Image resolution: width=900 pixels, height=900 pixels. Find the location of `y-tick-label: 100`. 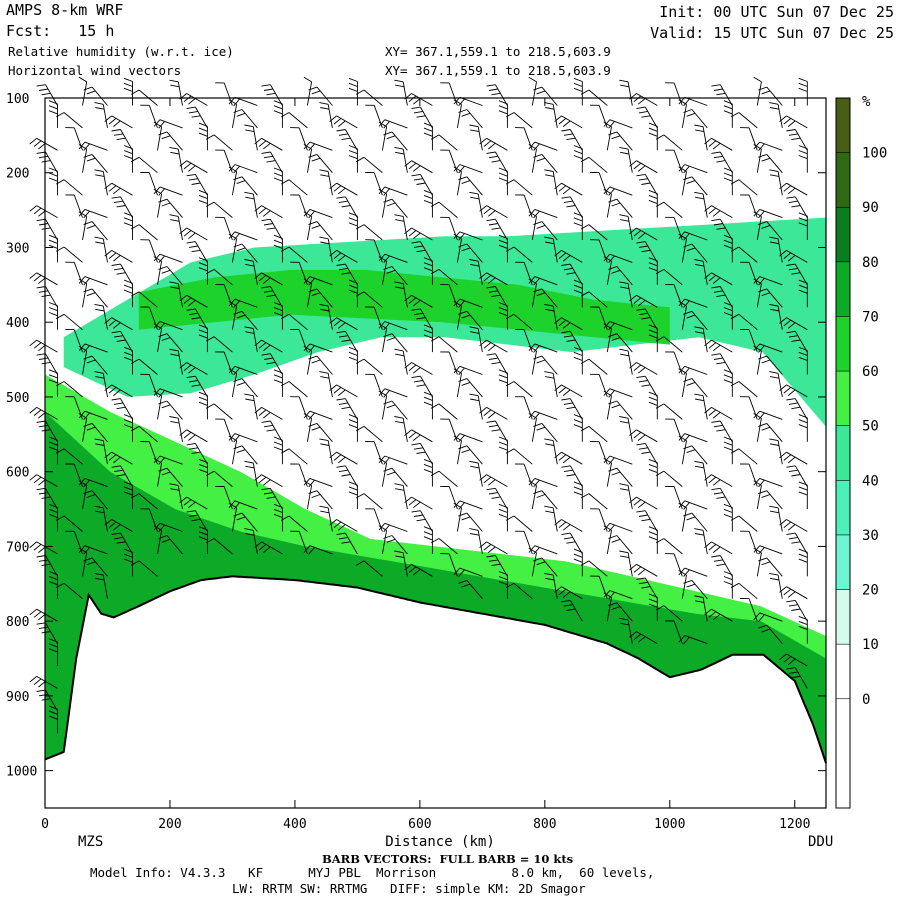

y-tick-label: 100 is located at coordinates (17, 99).